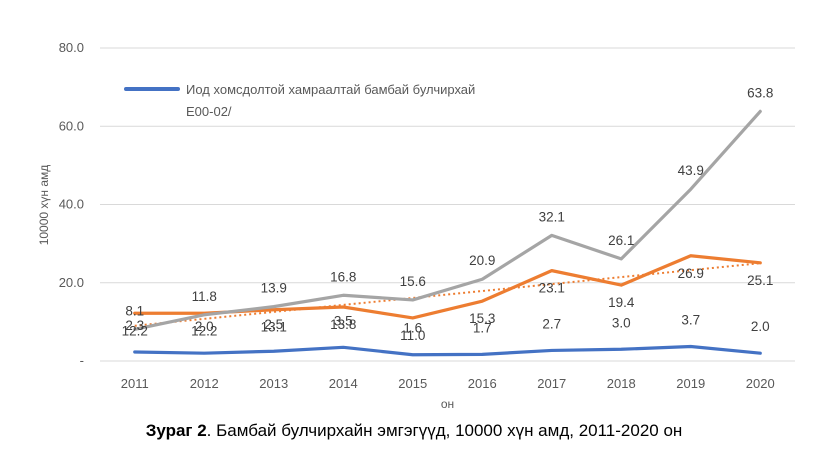 This screenshot has width=828, height=463. I want to click on data-label-series-2: 26.9, so click(691, 273).